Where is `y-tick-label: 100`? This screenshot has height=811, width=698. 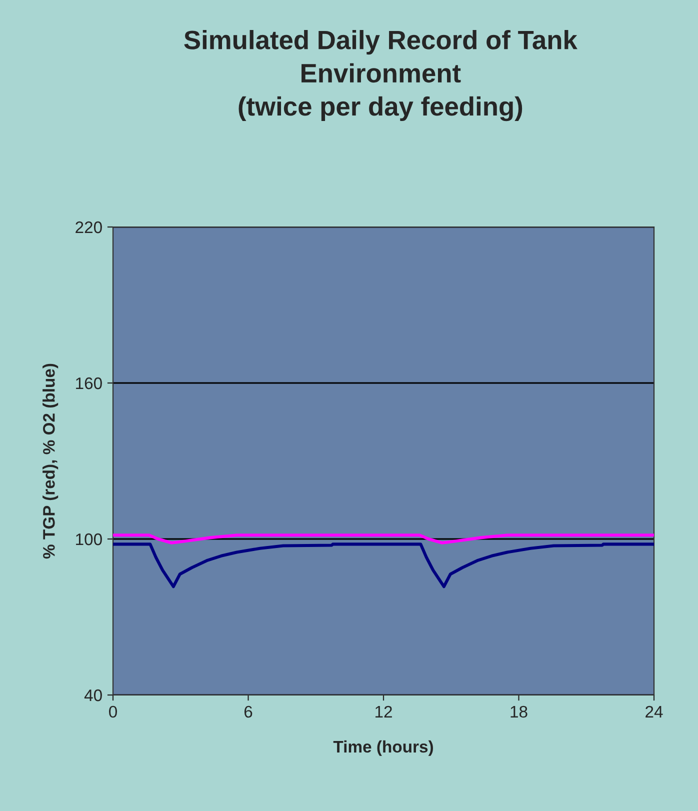
y-tick-label: 100 is located at coordinates (89, 539).